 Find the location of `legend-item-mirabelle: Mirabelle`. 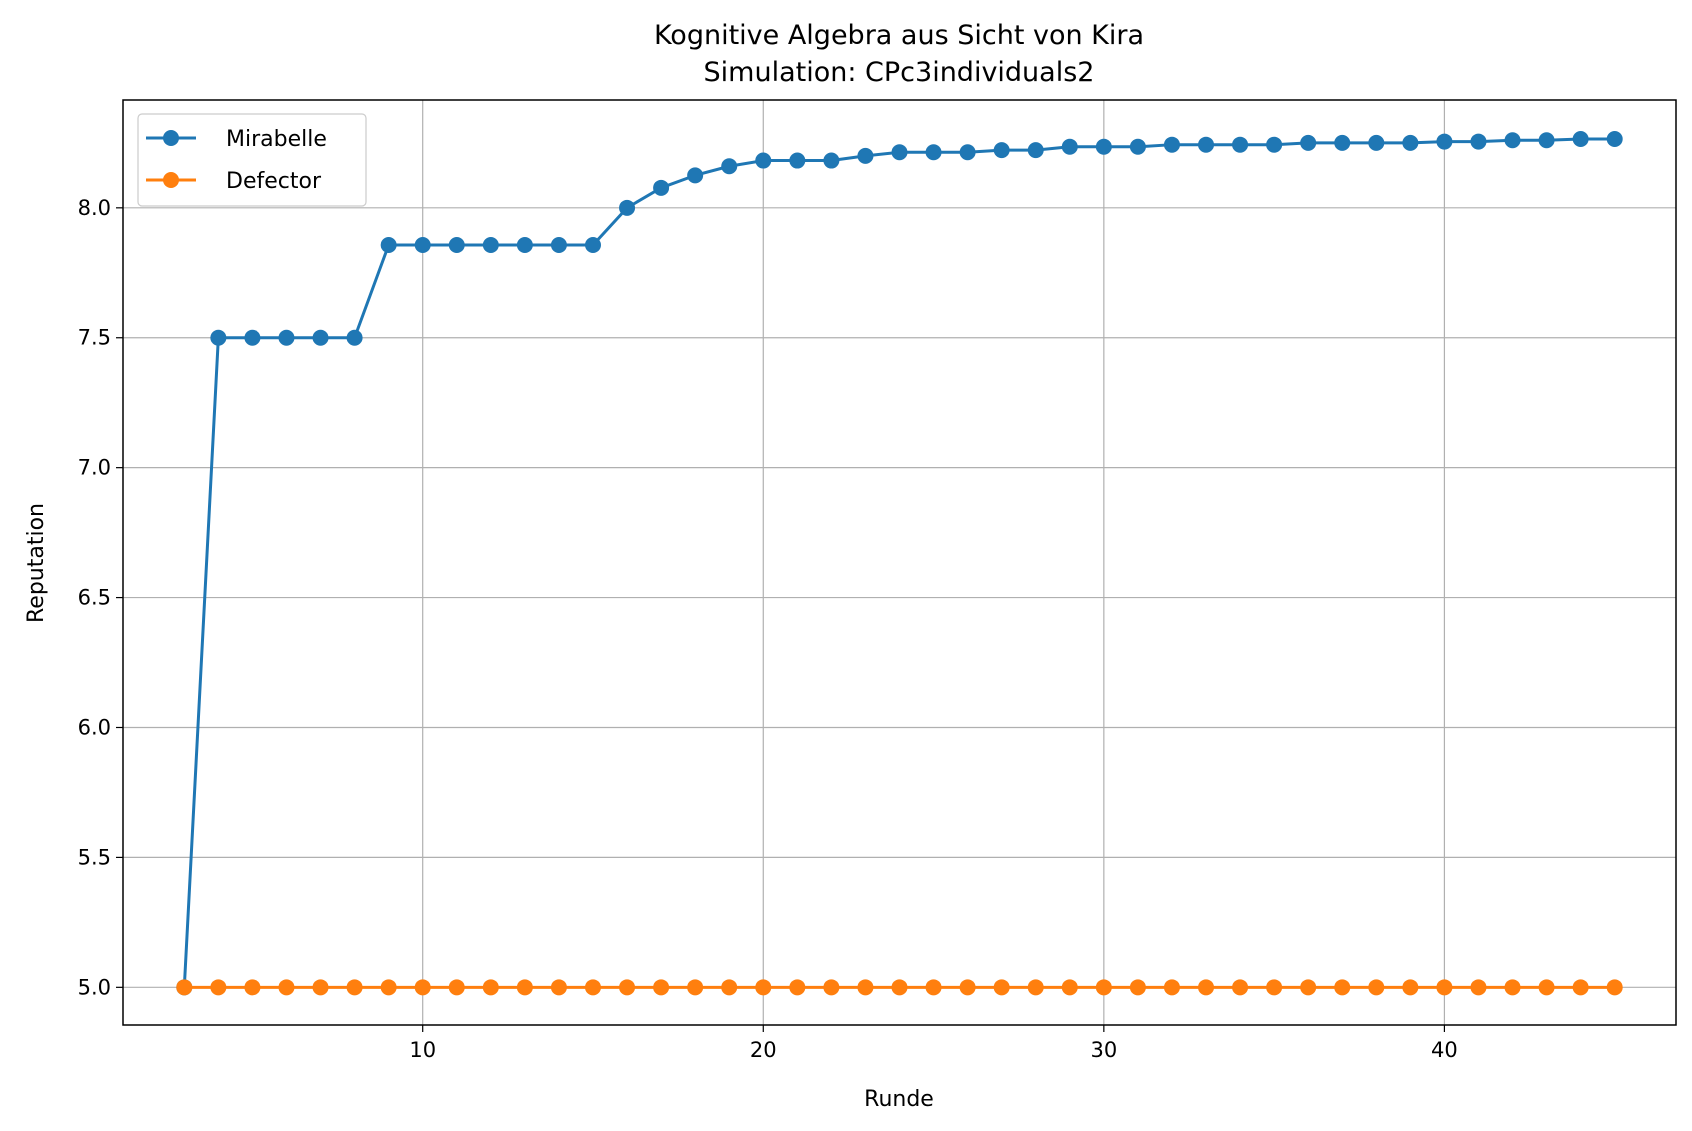

legend-item-mirabelle: Mirabelle is located at coordinates (236, 139).